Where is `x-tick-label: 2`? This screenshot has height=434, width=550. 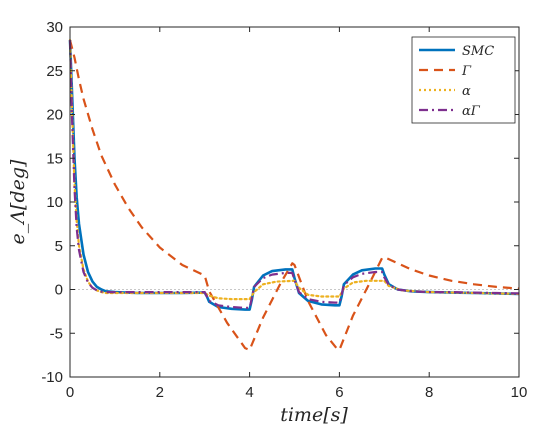 x-tick-label: 2 is located at coordinates (160, 392).